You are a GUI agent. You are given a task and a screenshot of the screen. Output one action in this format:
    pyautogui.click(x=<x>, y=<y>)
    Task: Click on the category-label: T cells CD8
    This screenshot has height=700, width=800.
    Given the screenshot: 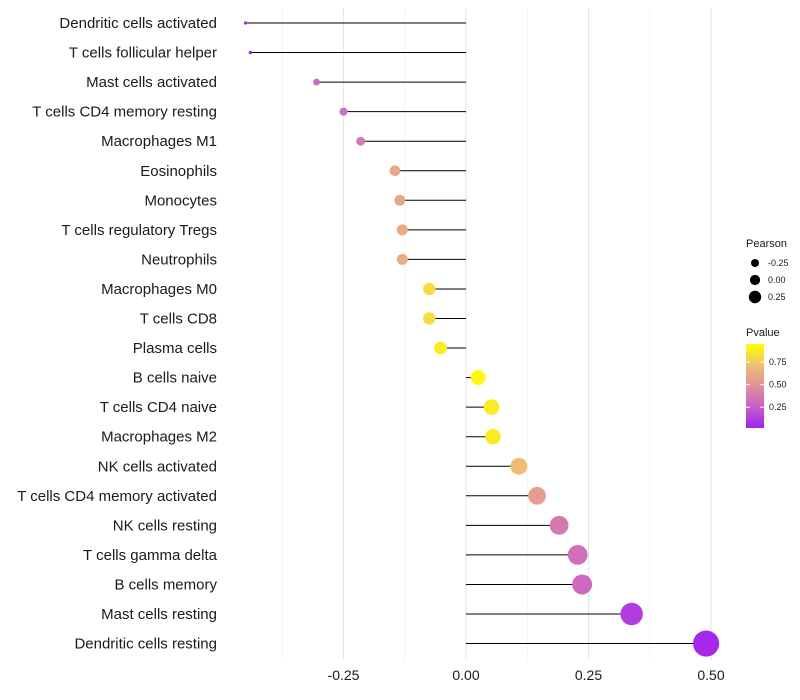 What is the action you would take?
    pyautogui.click(x=178, y=319)
    